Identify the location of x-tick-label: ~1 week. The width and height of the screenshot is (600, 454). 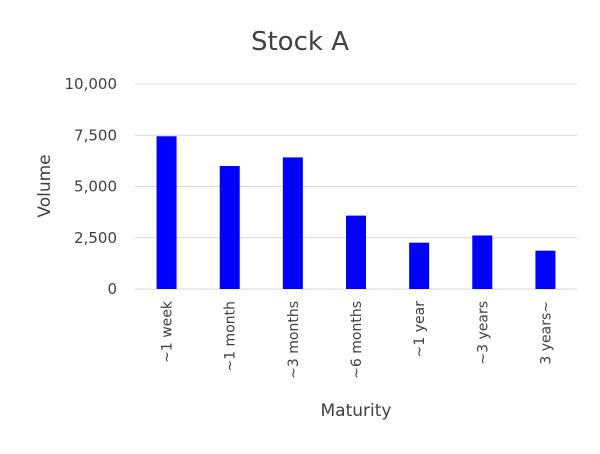
(168, 331).